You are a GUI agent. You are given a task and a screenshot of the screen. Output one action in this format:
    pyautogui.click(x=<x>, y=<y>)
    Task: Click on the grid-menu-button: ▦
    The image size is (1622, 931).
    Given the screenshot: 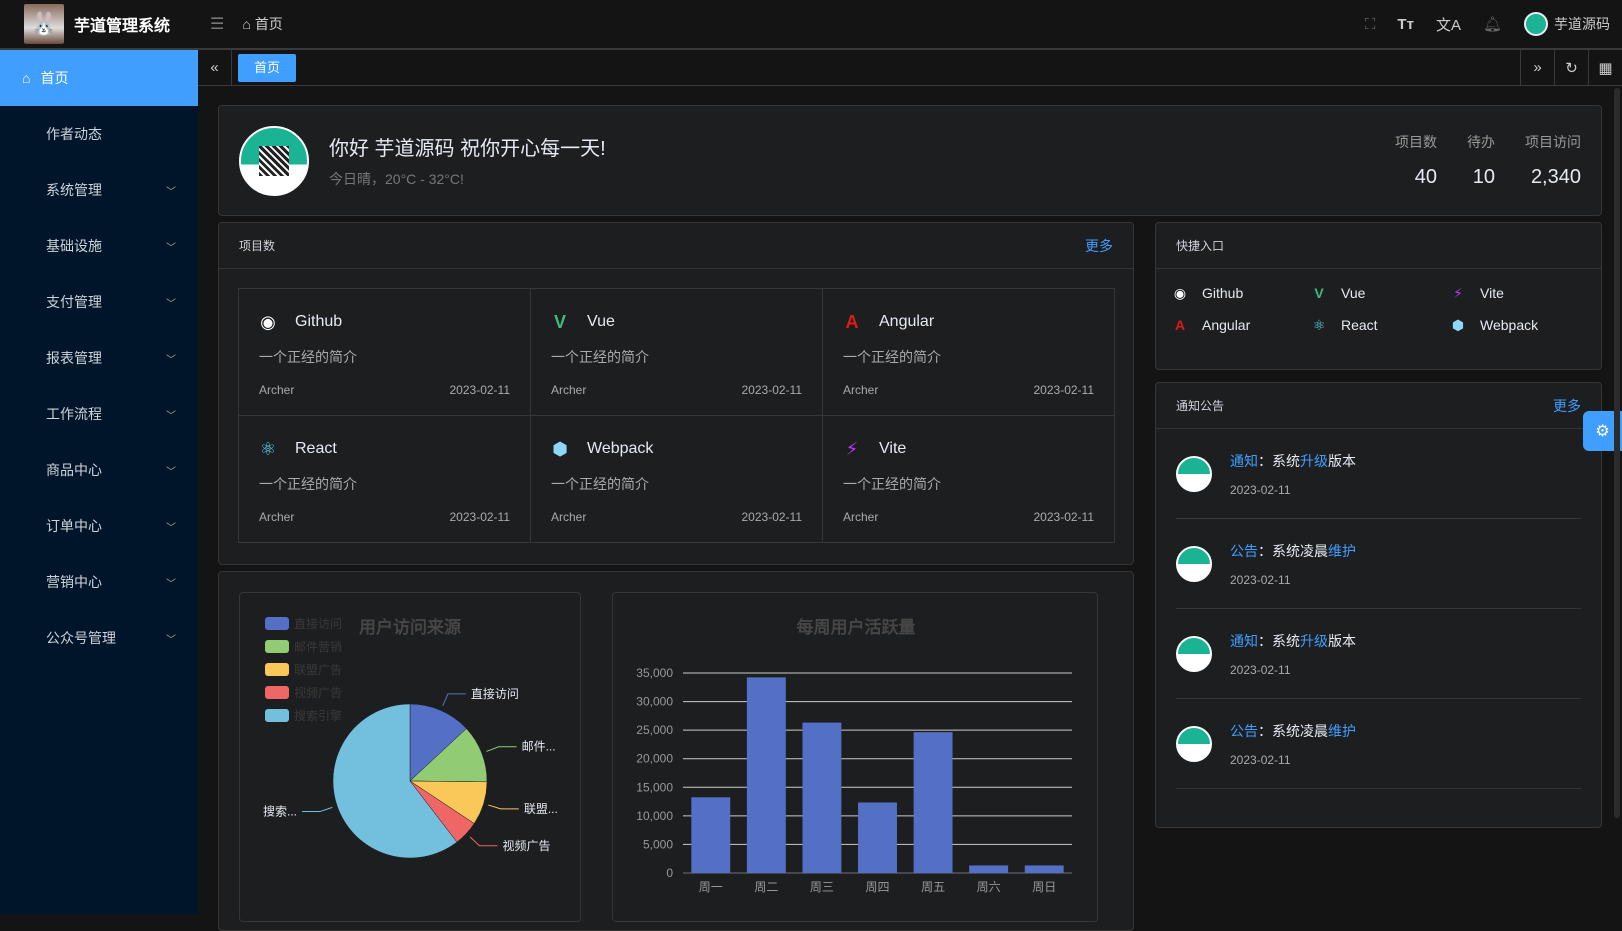 What is the action you would take?
    pyautogui.click(x=1605, y=67)
    